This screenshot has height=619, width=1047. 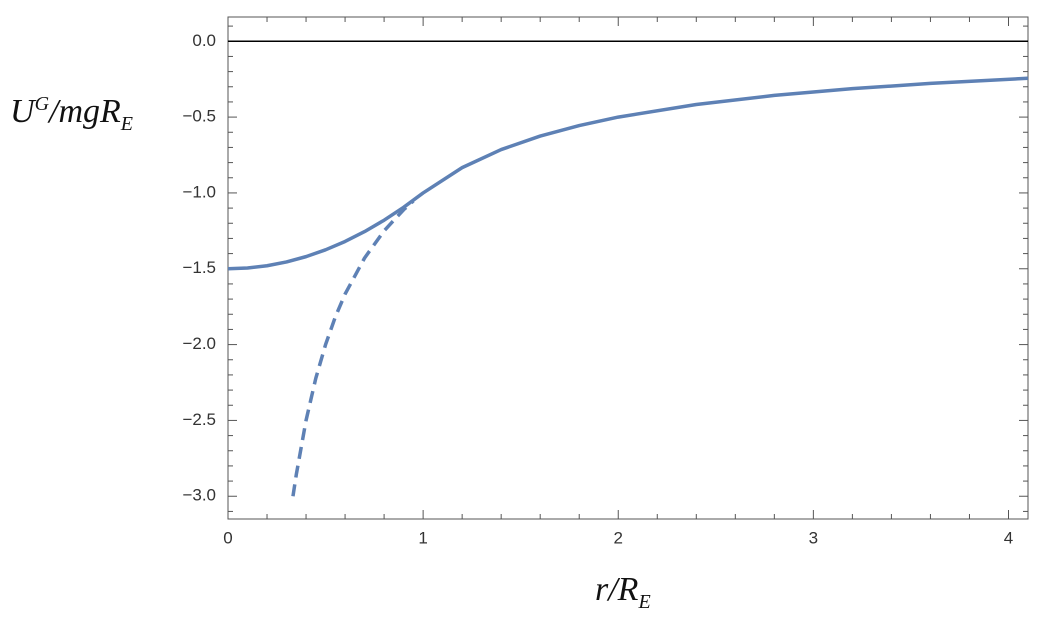 I want to click on y-tick-label: 0.0, so click(x=204, y=40).